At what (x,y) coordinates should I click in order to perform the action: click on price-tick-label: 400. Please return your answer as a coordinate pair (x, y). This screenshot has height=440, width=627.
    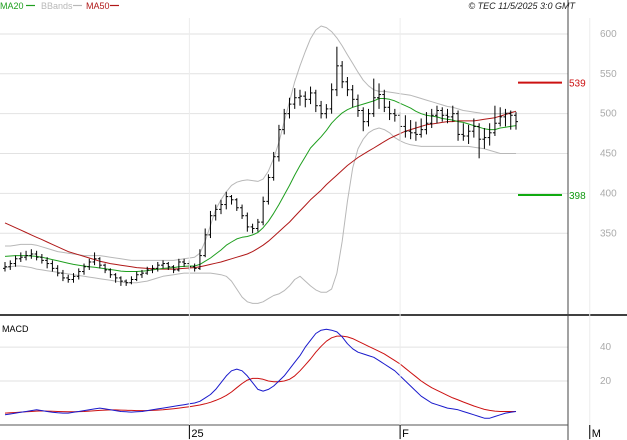
    Looking at the image, I should click on (608, 193).